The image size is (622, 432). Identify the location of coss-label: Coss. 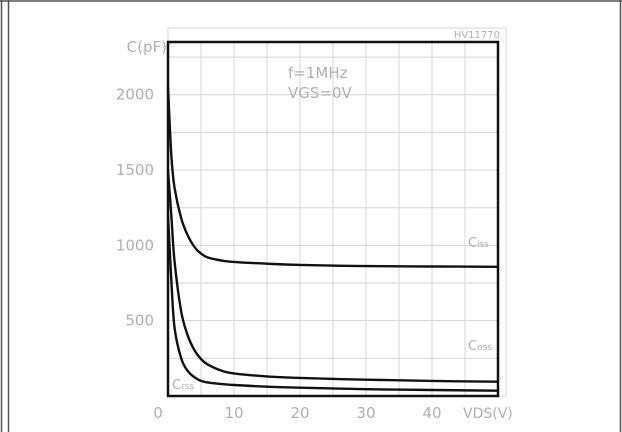
(480, 346).